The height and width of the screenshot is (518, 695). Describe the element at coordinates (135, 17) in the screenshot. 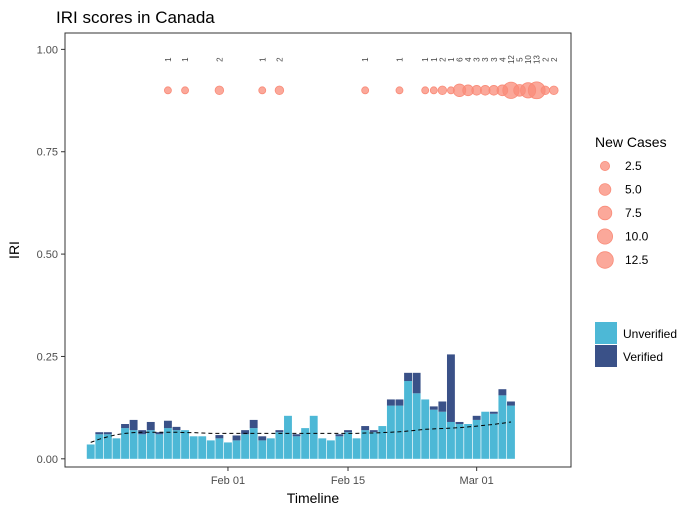

I see `chart-title: IRI scores in Canada` at that location.